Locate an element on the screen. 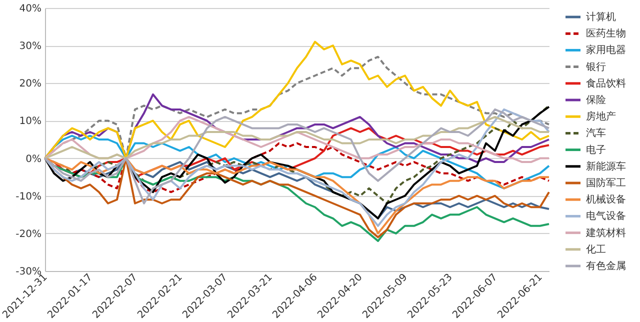 The image size is (640, 322). legend-label: 家用电器 is located at coordinates (606, 50).